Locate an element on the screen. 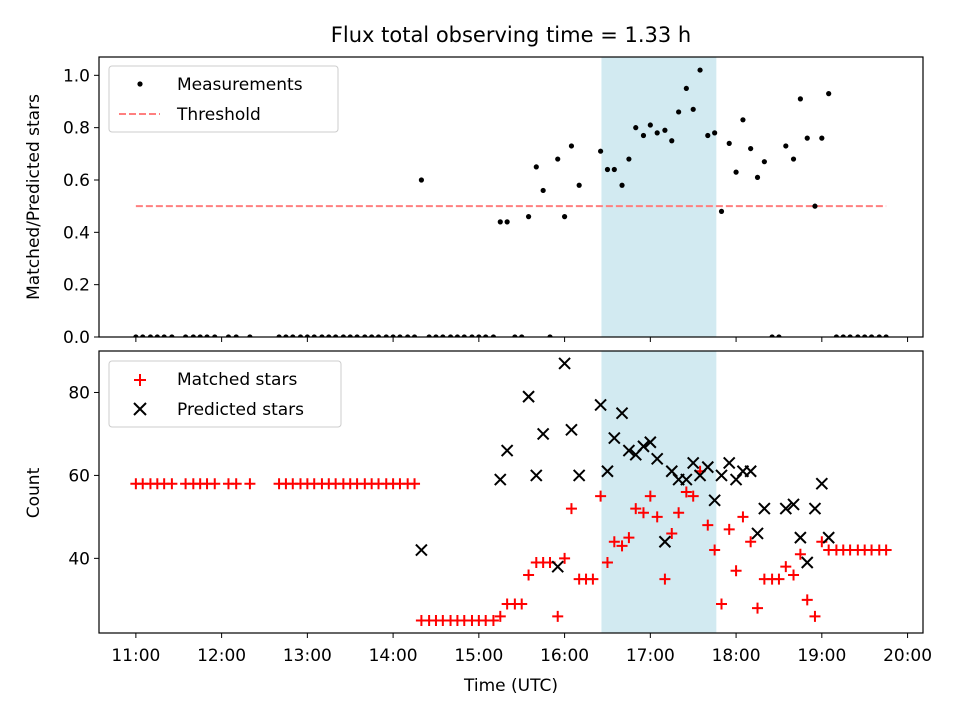 Image resolution: width=960 pixels, height=724 pixels. y-tick-label-ratio: 1.0 is located at coordinates (76, 76).